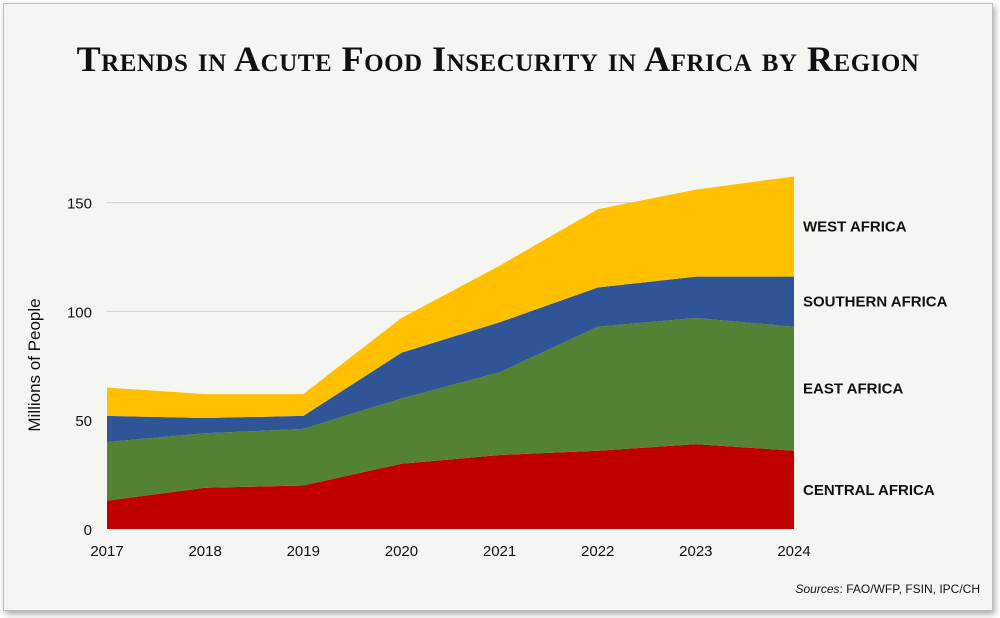 The width and height of the screenshot is (1000, 618). Describe the element at coordinates (106, 551) in the screenshot. I see `x-tick-2017: 2017` at that location.